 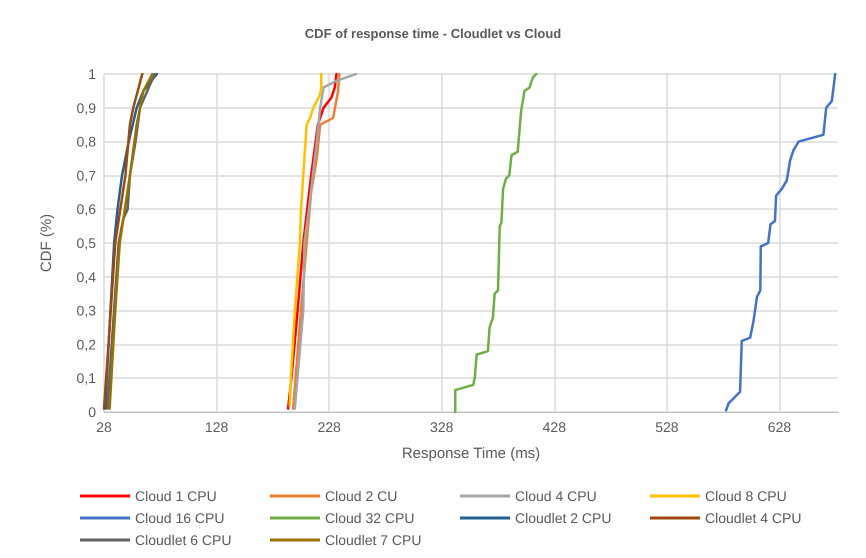 I want to click on x-tick-label: 428, so click(x=554, y=427).